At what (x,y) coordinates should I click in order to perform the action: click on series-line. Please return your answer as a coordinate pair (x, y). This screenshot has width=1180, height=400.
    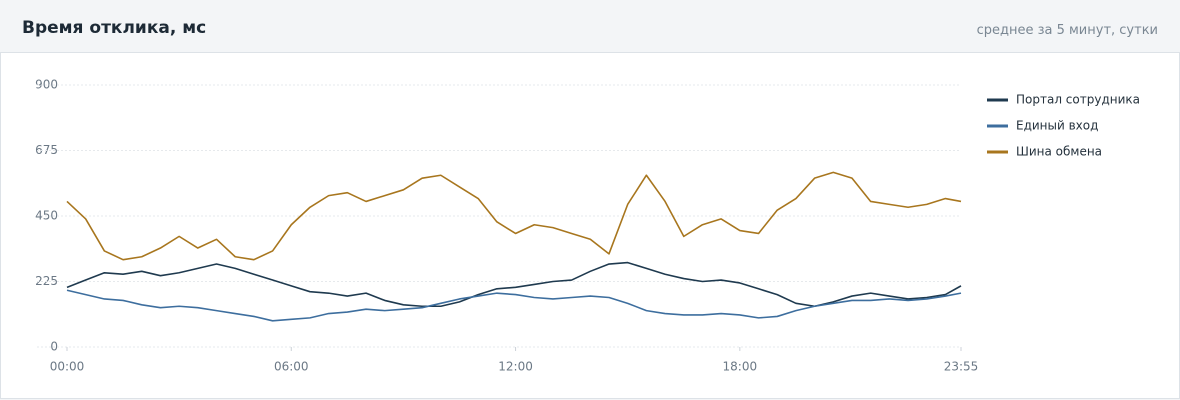
    Looking at the image, I should click on (514, 305).